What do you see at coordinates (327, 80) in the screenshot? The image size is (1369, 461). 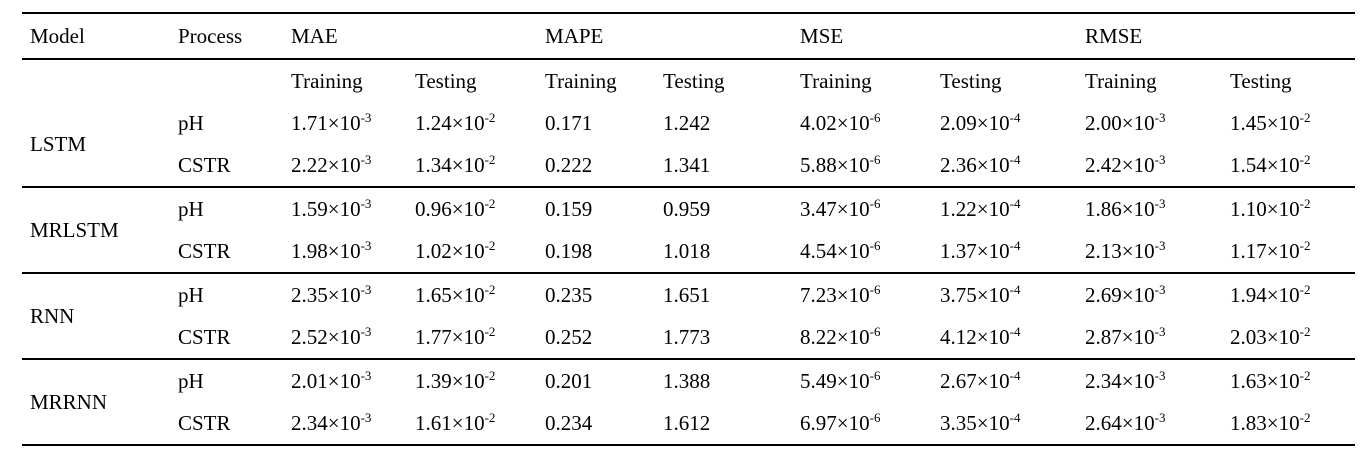 I see `subheader-training-mae: Training` at bounding box center [327, 80].